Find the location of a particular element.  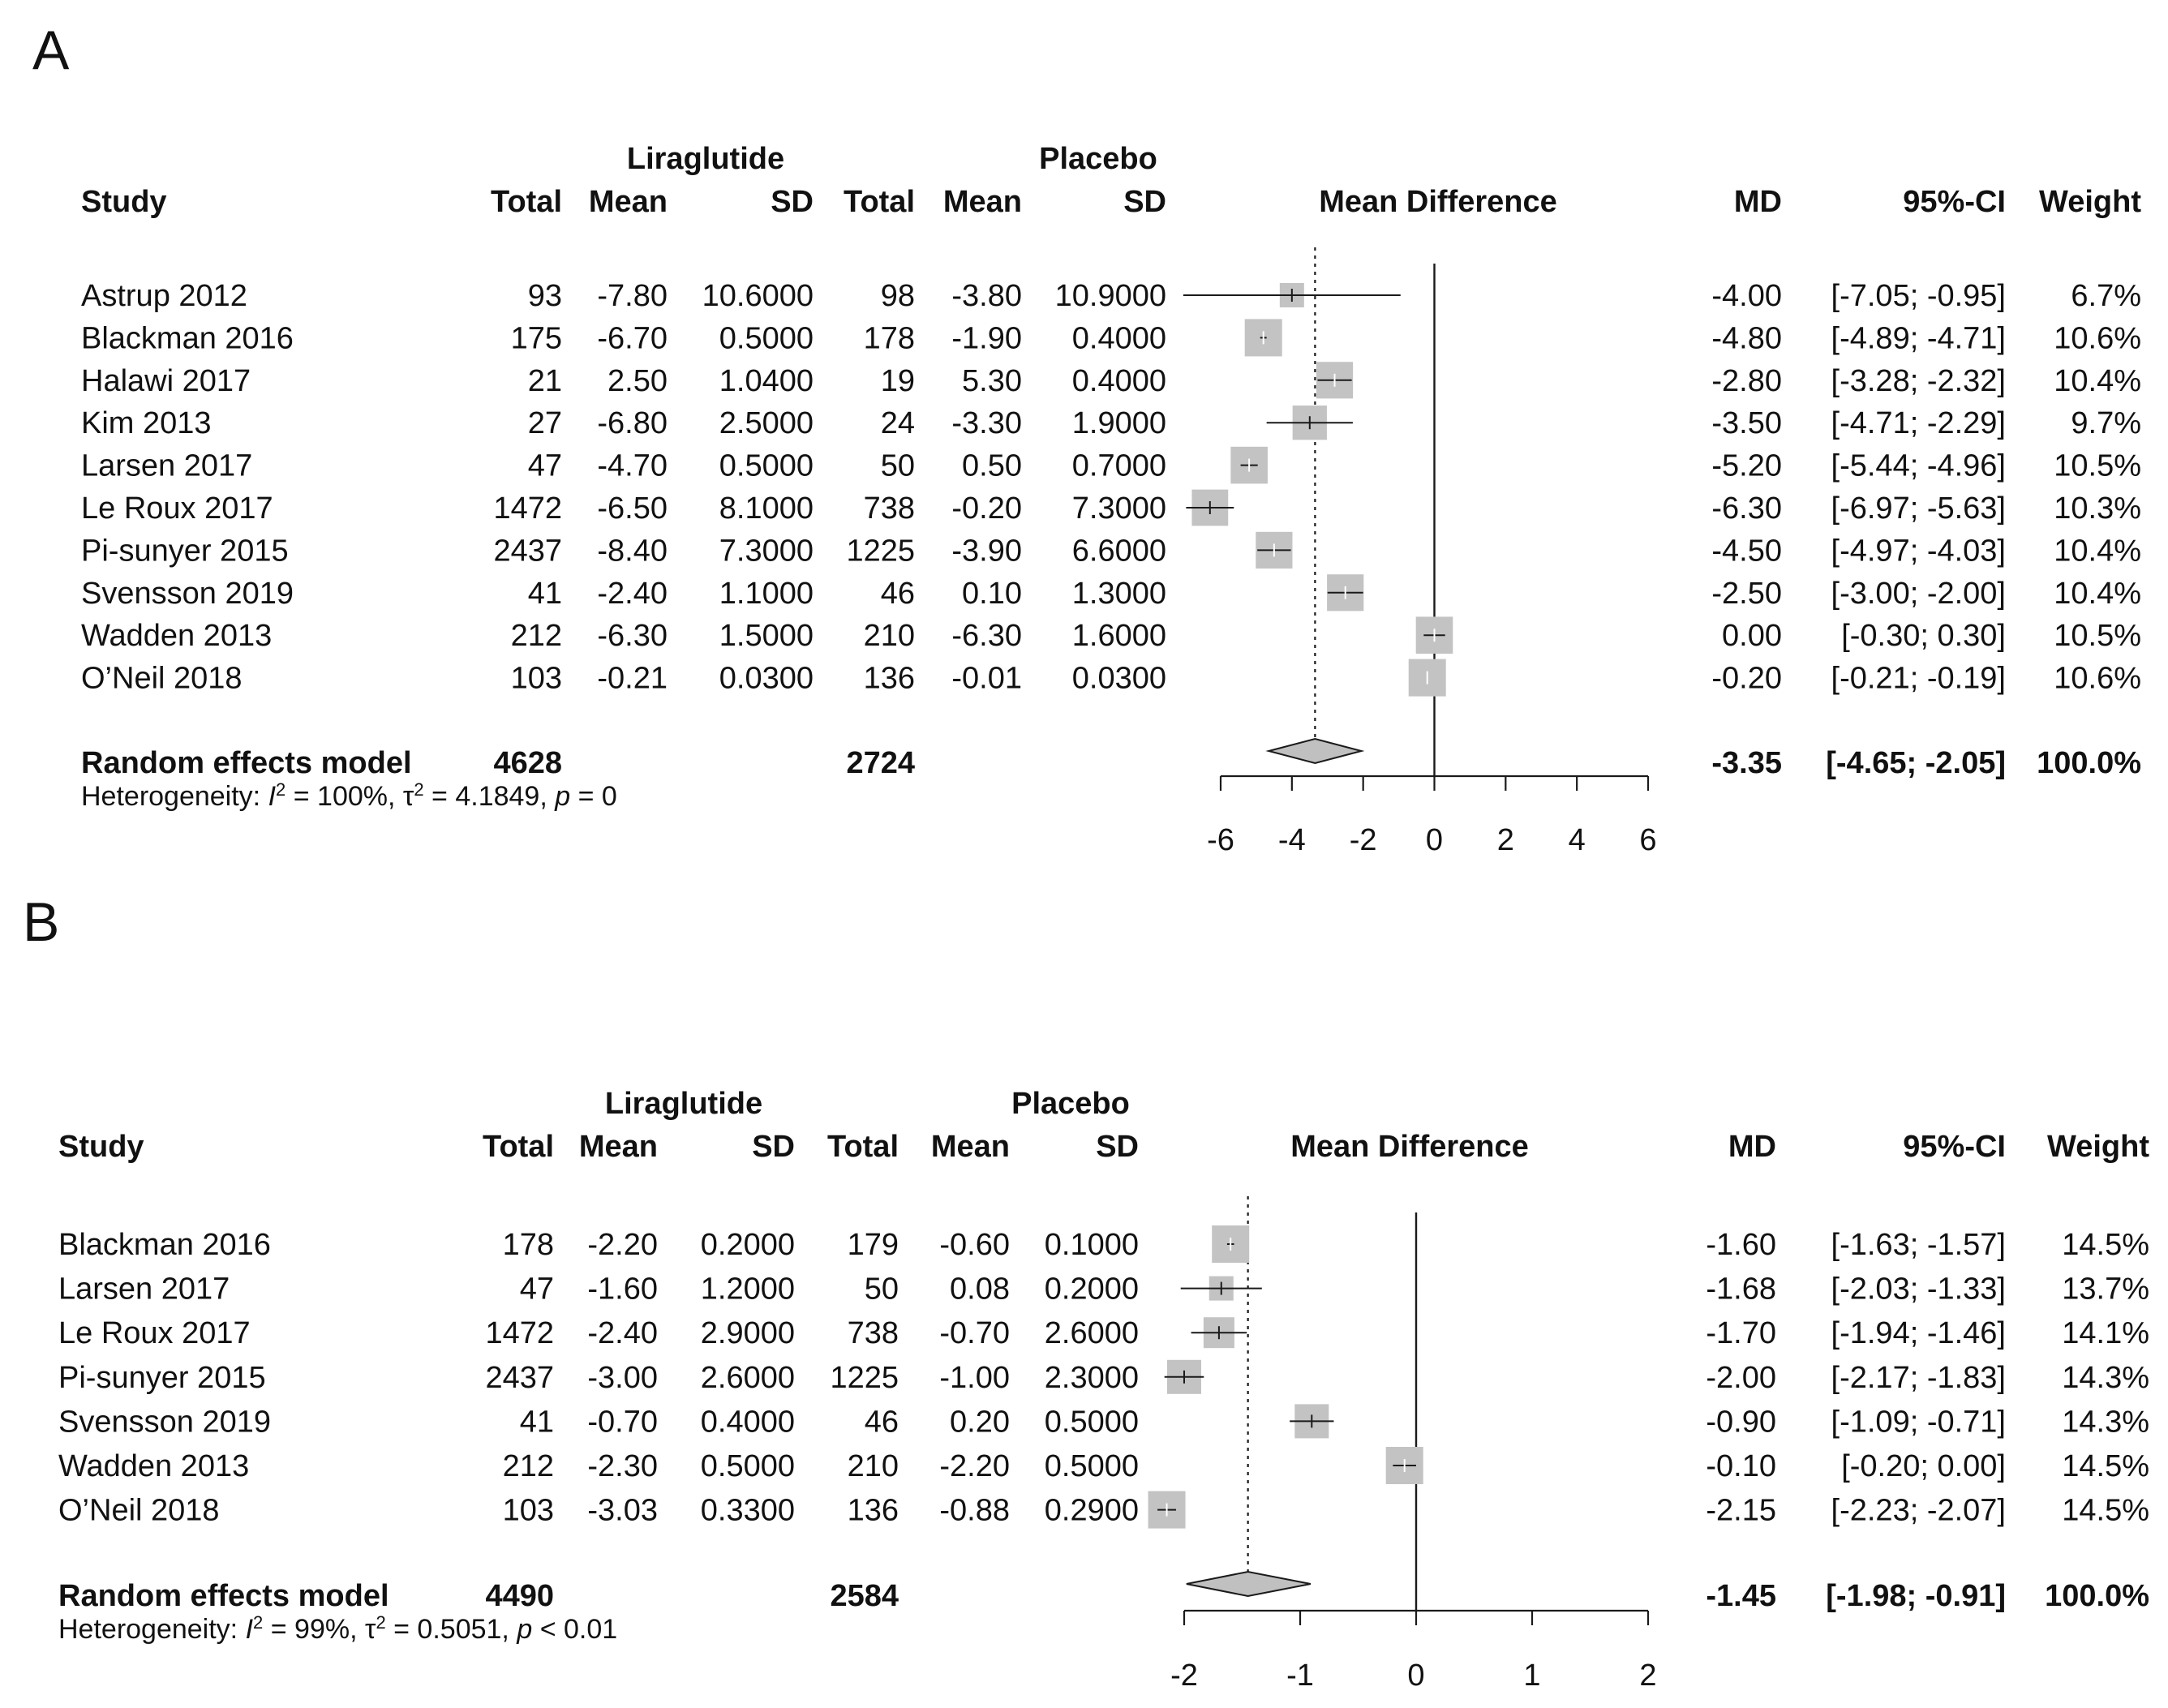

total1-value: 93 is located at coordinates (545, 296).